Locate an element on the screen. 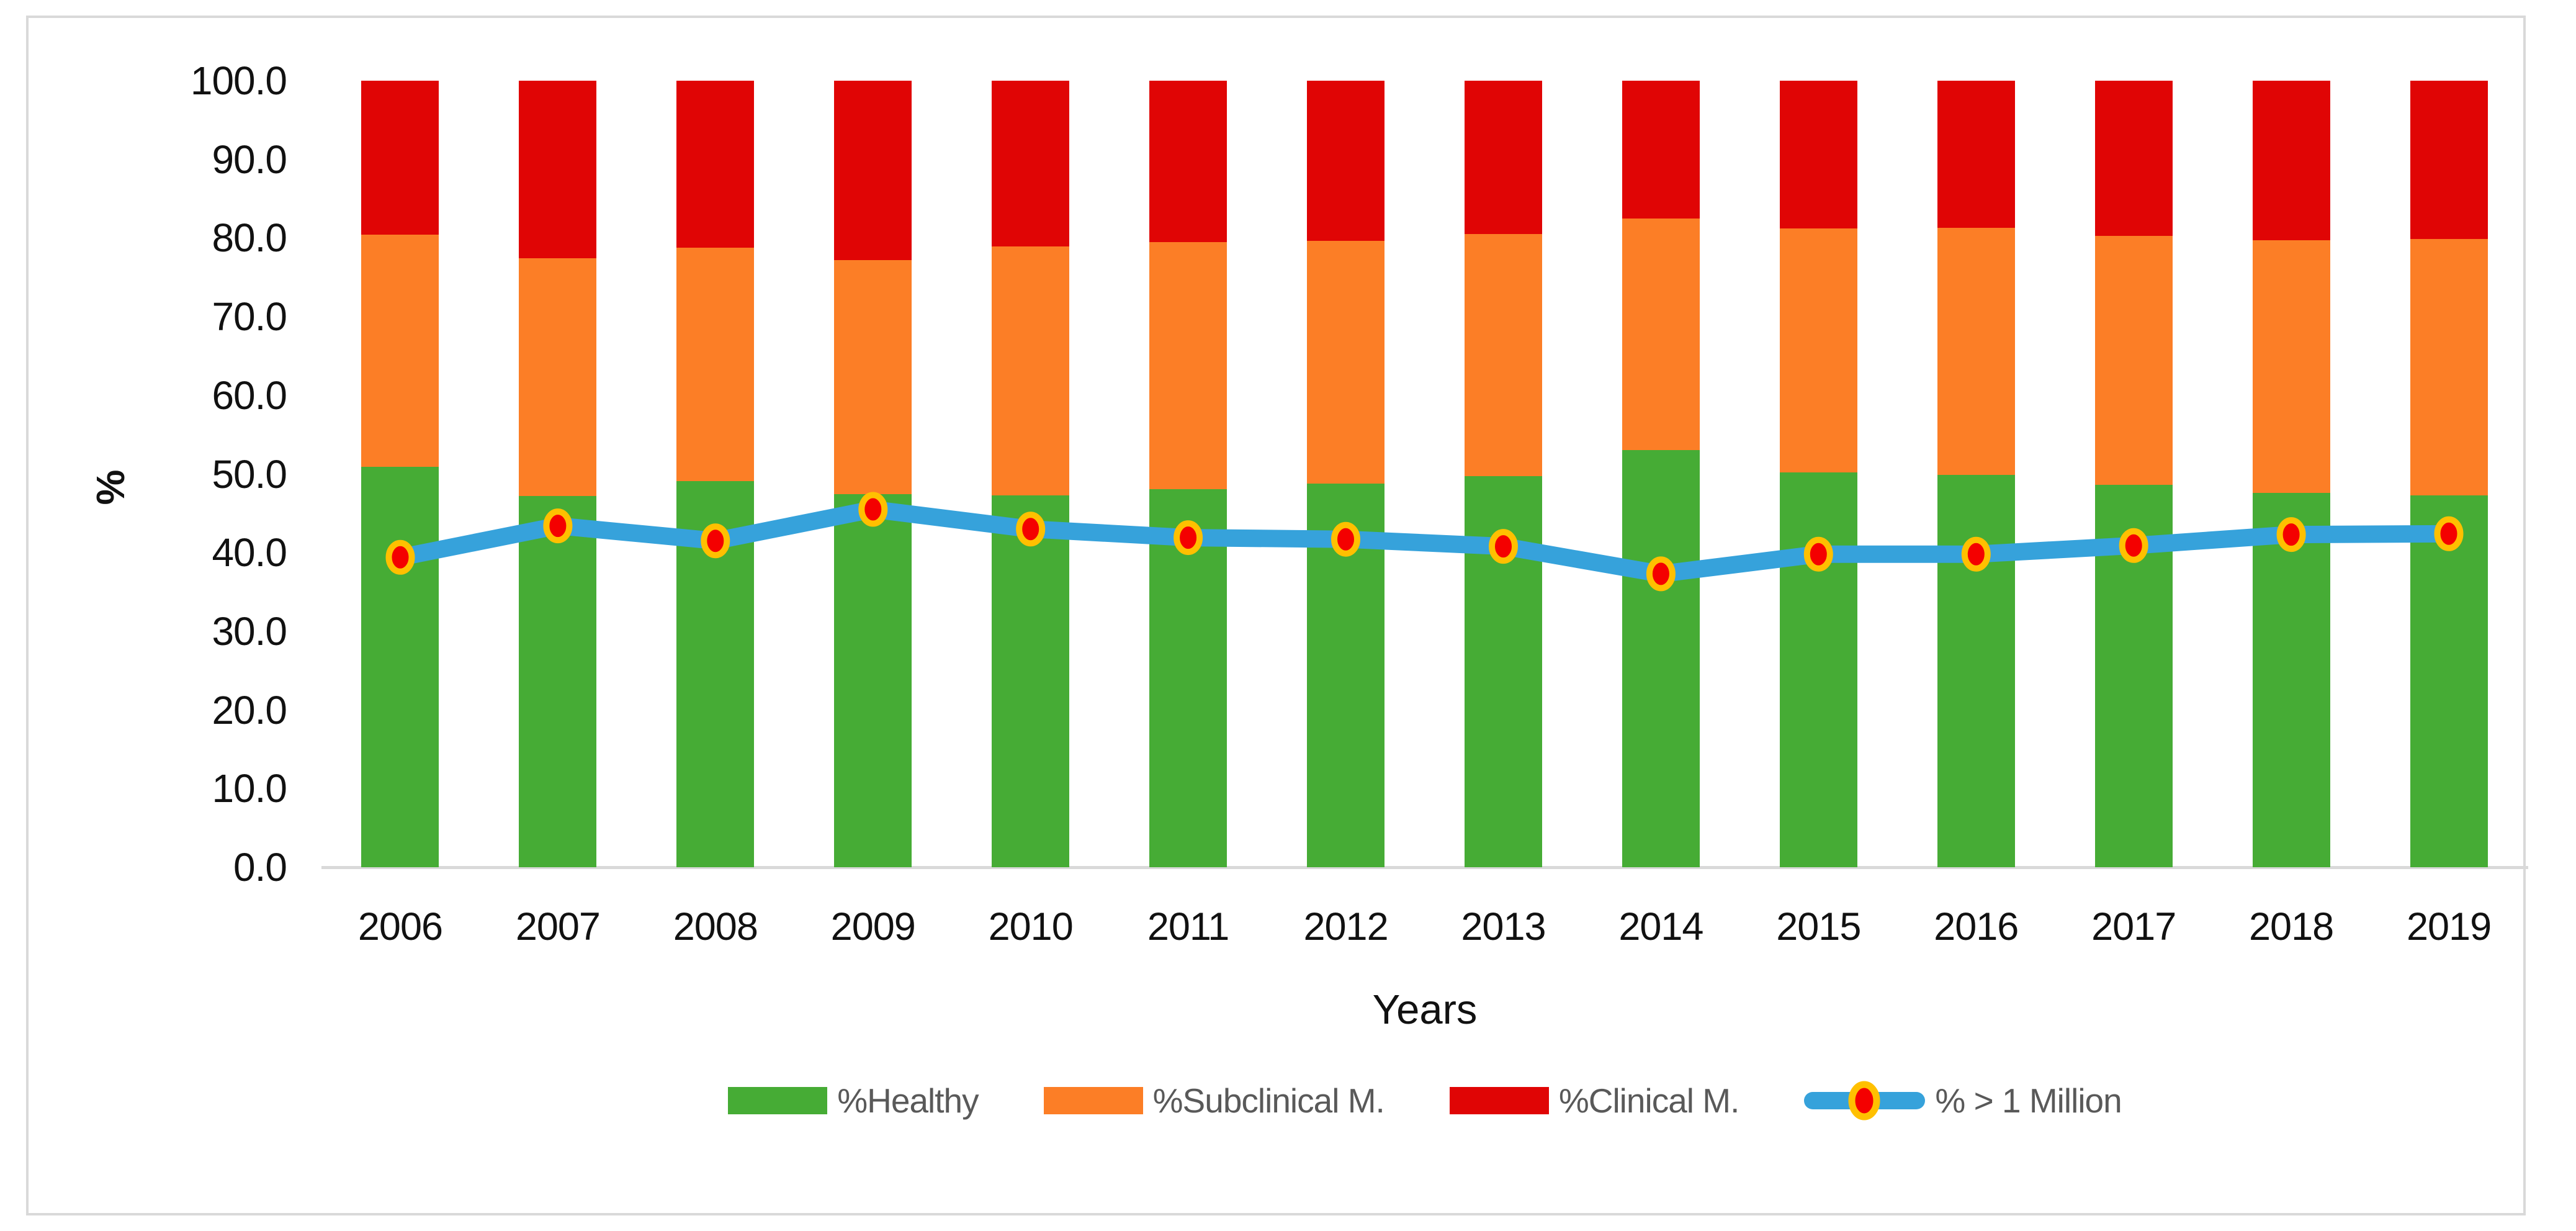 The width and height of the screenshot is (2576, 1231). legend-item-subclinical: %Subclinical M. is located at coordinates (1214, 1101).